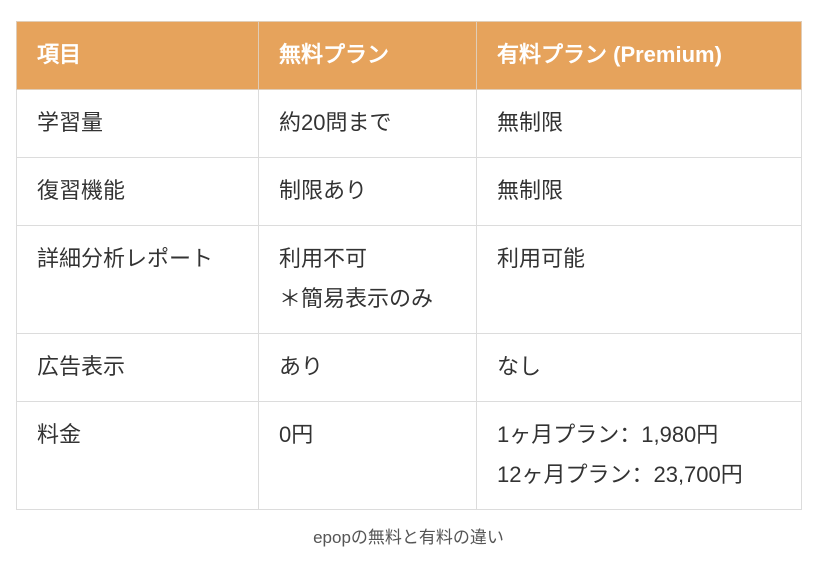 Image resolution: width=822 pixels, height=572 pixels. Describe the element at coordinates (296, 434) in the screenshot. I see `cell-line: 0円` at that location.